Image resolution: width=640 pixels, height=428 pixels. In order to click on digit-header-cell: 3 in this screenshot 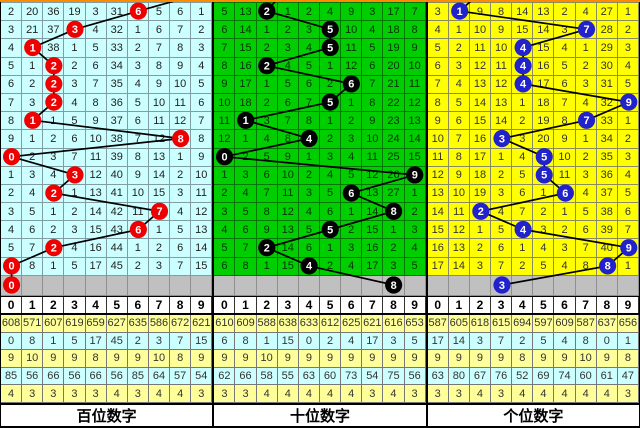, I will do `click(75, 305)`.